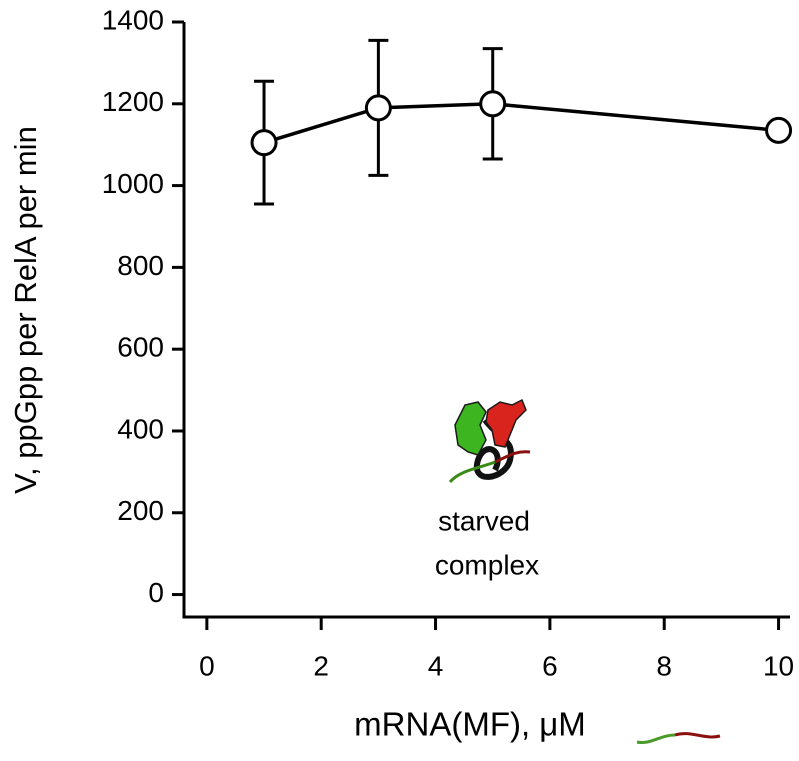  I want to click on y-tick-label: 1400, so click(133, 19).